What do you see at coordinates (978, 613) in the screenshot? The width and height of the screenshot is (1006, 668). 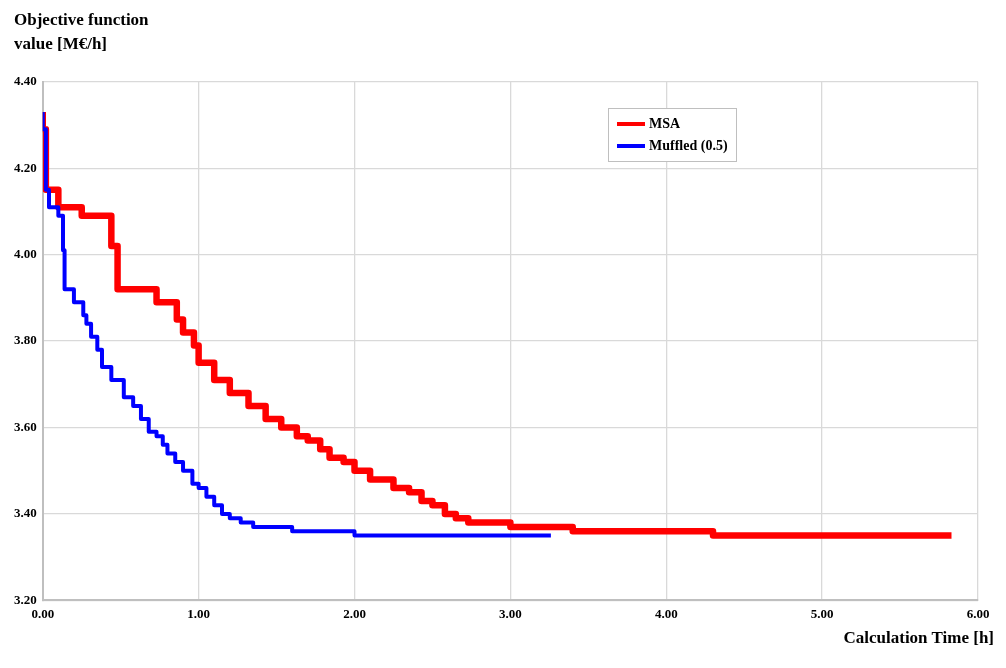 I see `x-tick-label: 6.00` at bounding box center [978, 613].